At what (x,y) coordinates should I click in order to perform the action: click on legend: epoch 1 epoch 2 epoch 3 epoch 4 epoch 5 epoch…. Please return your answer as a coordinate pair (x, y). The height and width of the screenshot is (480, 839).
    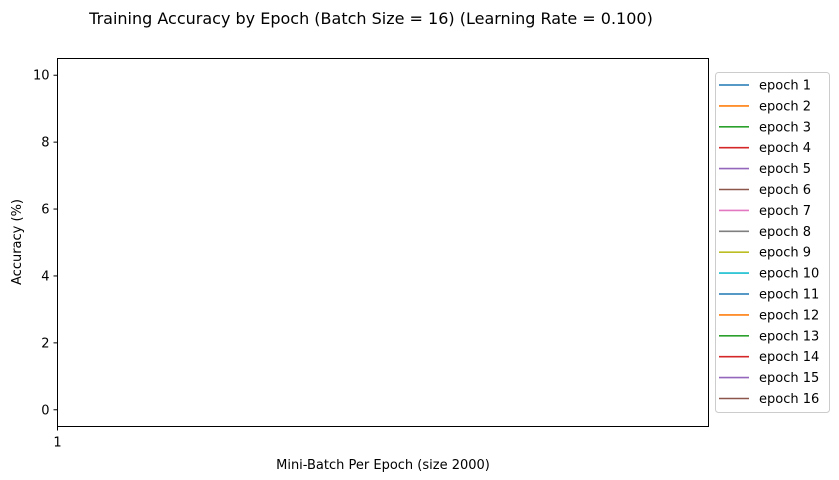
    Looking at the image, I should click on (772, 242).